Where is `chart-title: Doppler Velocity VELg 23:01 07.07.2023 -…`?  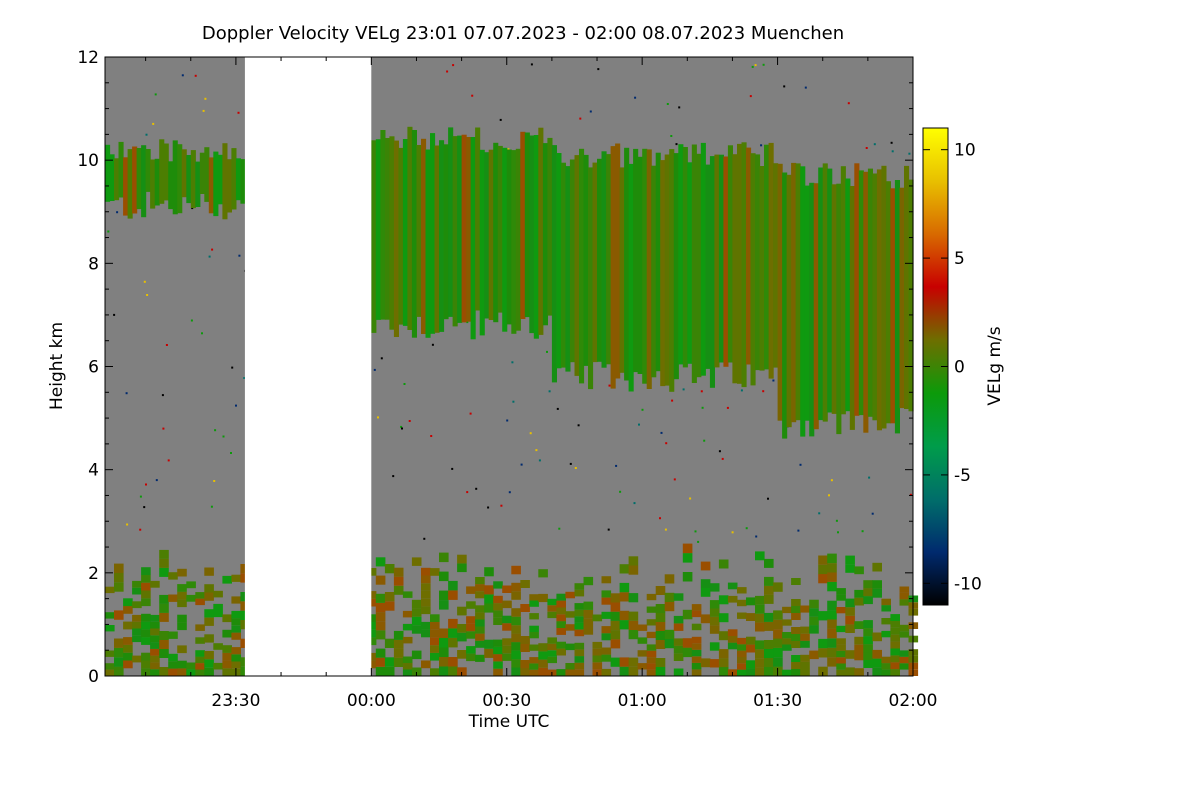 chart-title: Doppler Velocity VELg 23:01 07.07.2023 -… is located at coordinates (523, 33).